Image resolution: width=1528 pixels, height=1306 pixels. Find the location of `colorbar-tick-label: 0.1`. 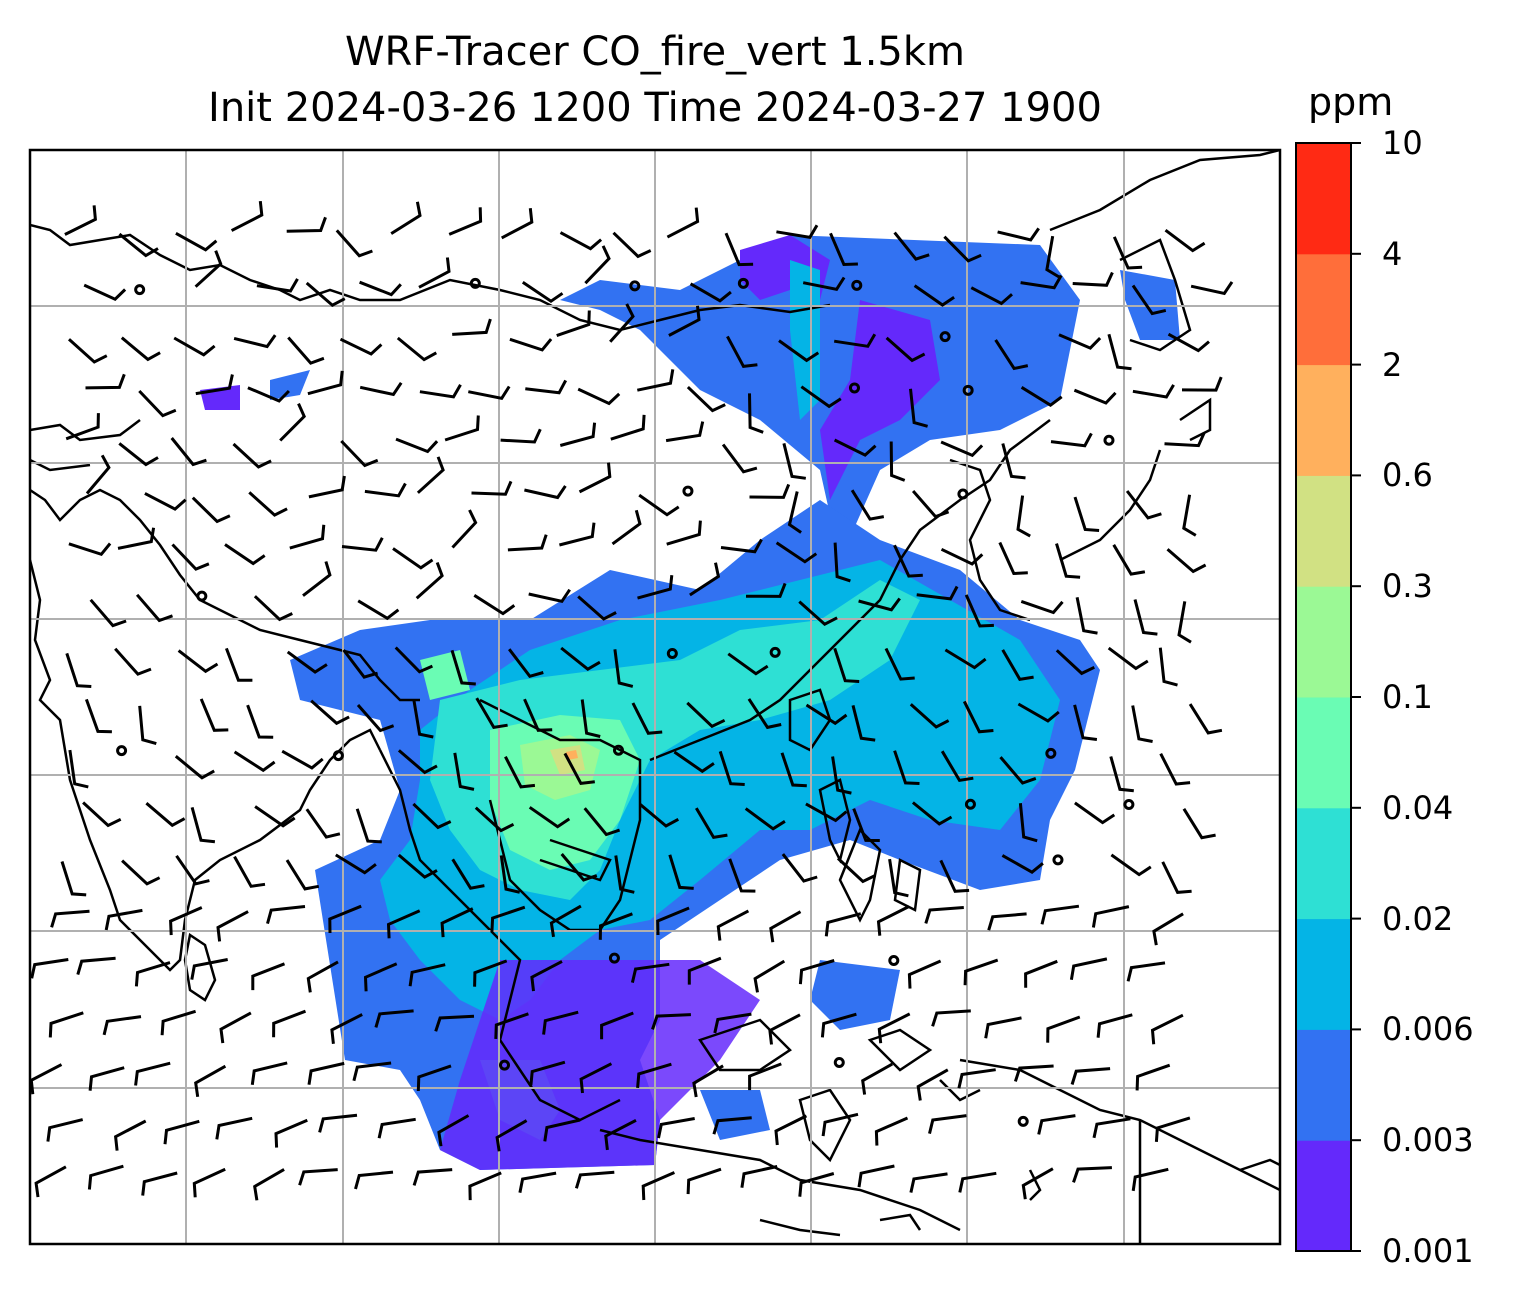

colorbar-tick-label: 0.1 is located at coordinates (1407, 697).